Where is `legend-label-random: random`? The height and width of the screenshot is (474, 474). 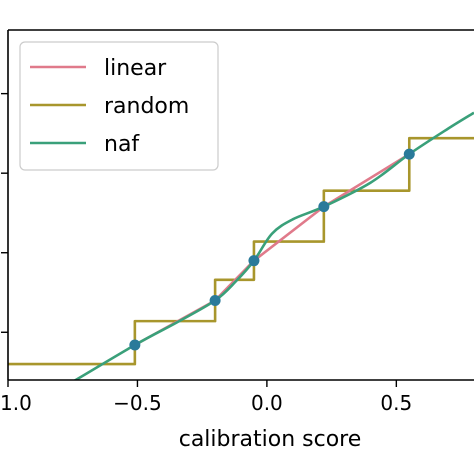 legend-label-random: random is located at coordinates (146, 106).